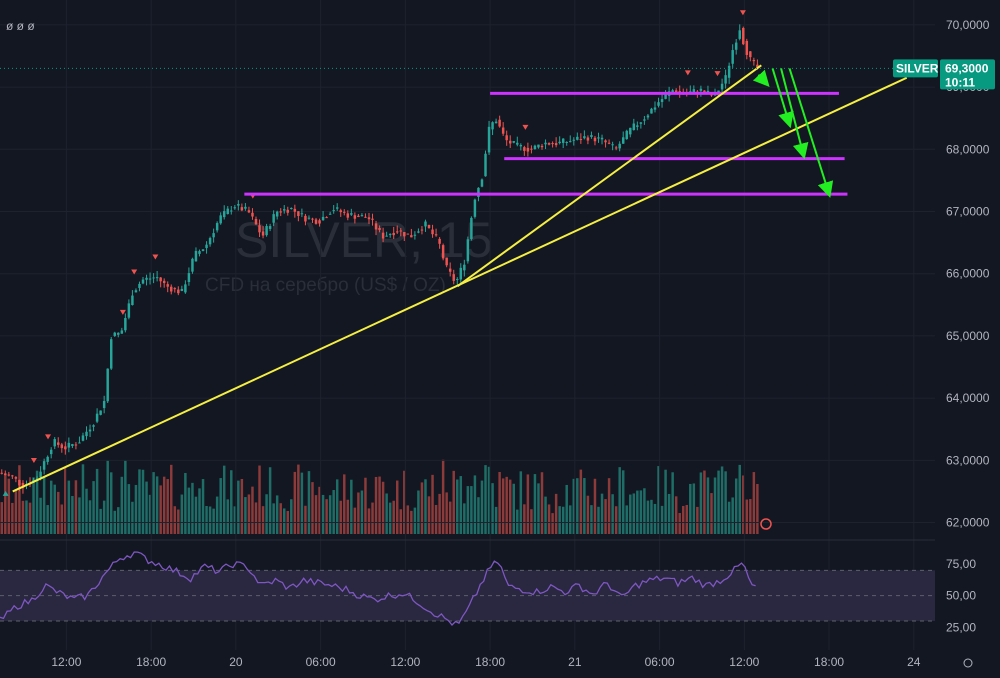 The height and width of the screenshot is (678, 1000). I want to click on projection-arrow, so click(811, 133).